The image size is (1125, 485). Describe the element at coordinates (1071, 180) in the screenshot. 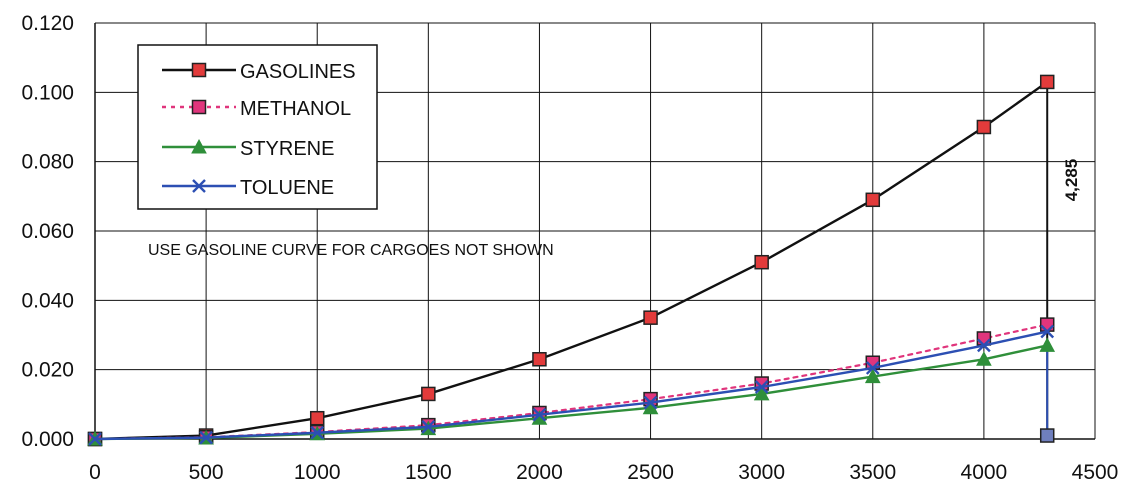

I see `vertical-annotation-4285: 4,285` at that location.